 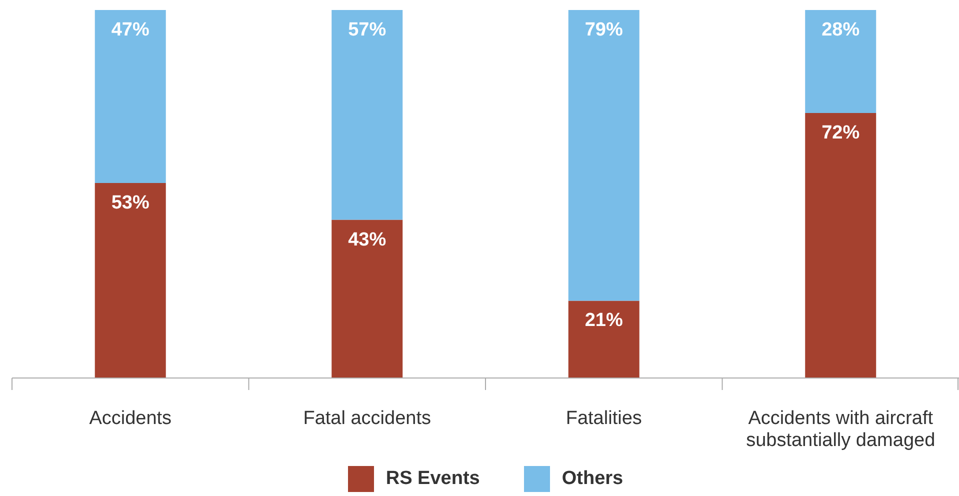 I want to click on x-tick-label: Fatalities, so click(x=604, y=418).